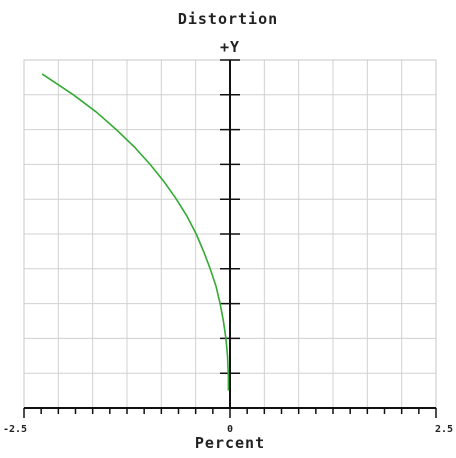  Describe the element at coordinates (228, 19) in the screenshot. I see `chart-title: Distortion` at that location.